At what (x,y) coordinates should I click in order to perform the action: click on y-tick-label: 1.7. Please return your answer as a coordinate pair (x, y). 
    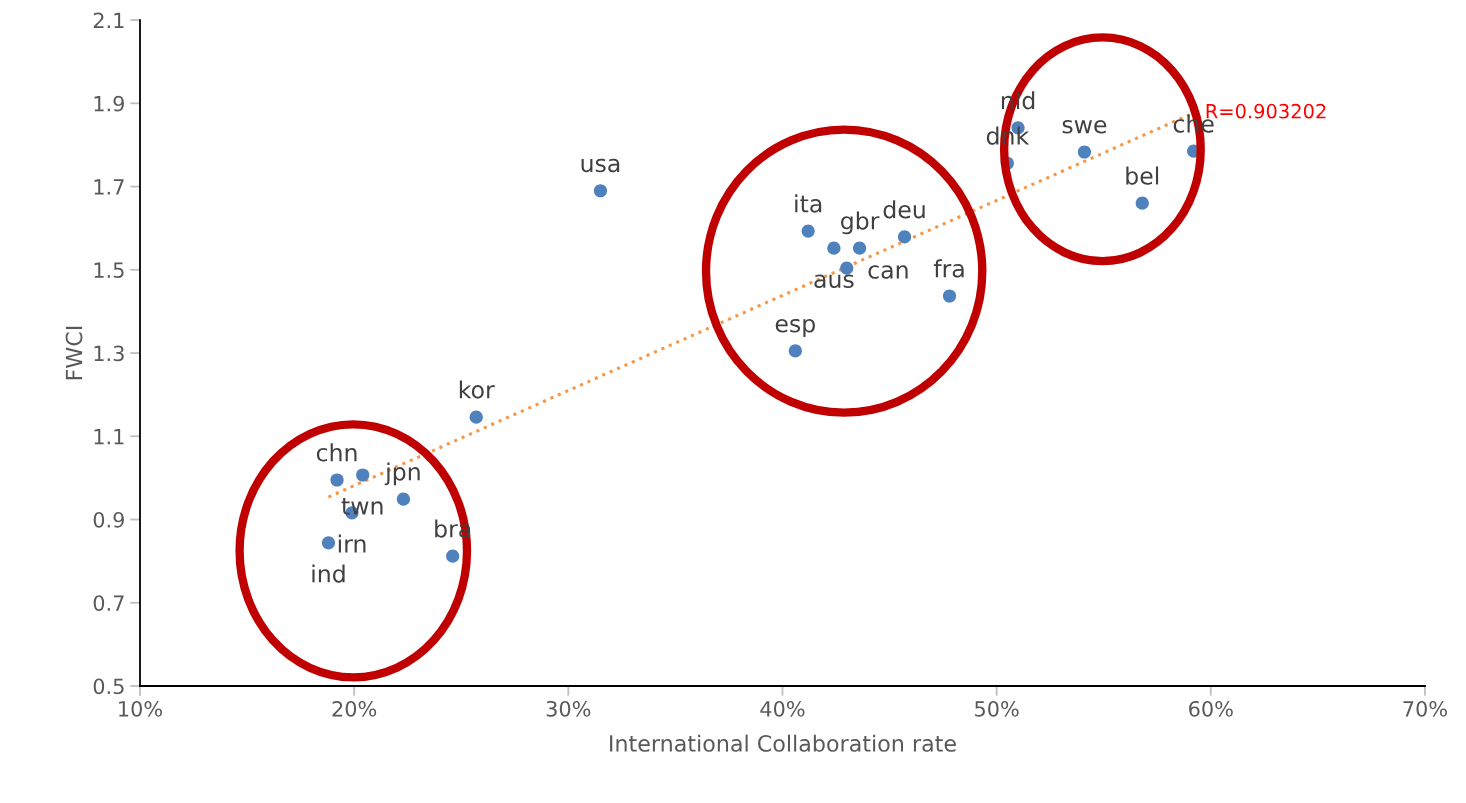
    Looking at the image, I should click on (109, 187).